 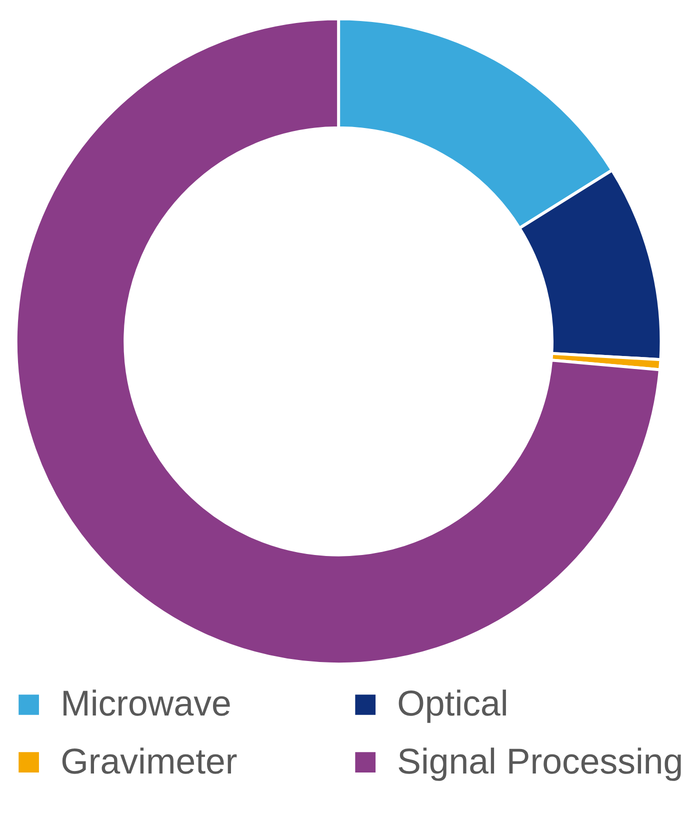 I want to click on legend-label: Gravimeter, so click(x=149, y=761).